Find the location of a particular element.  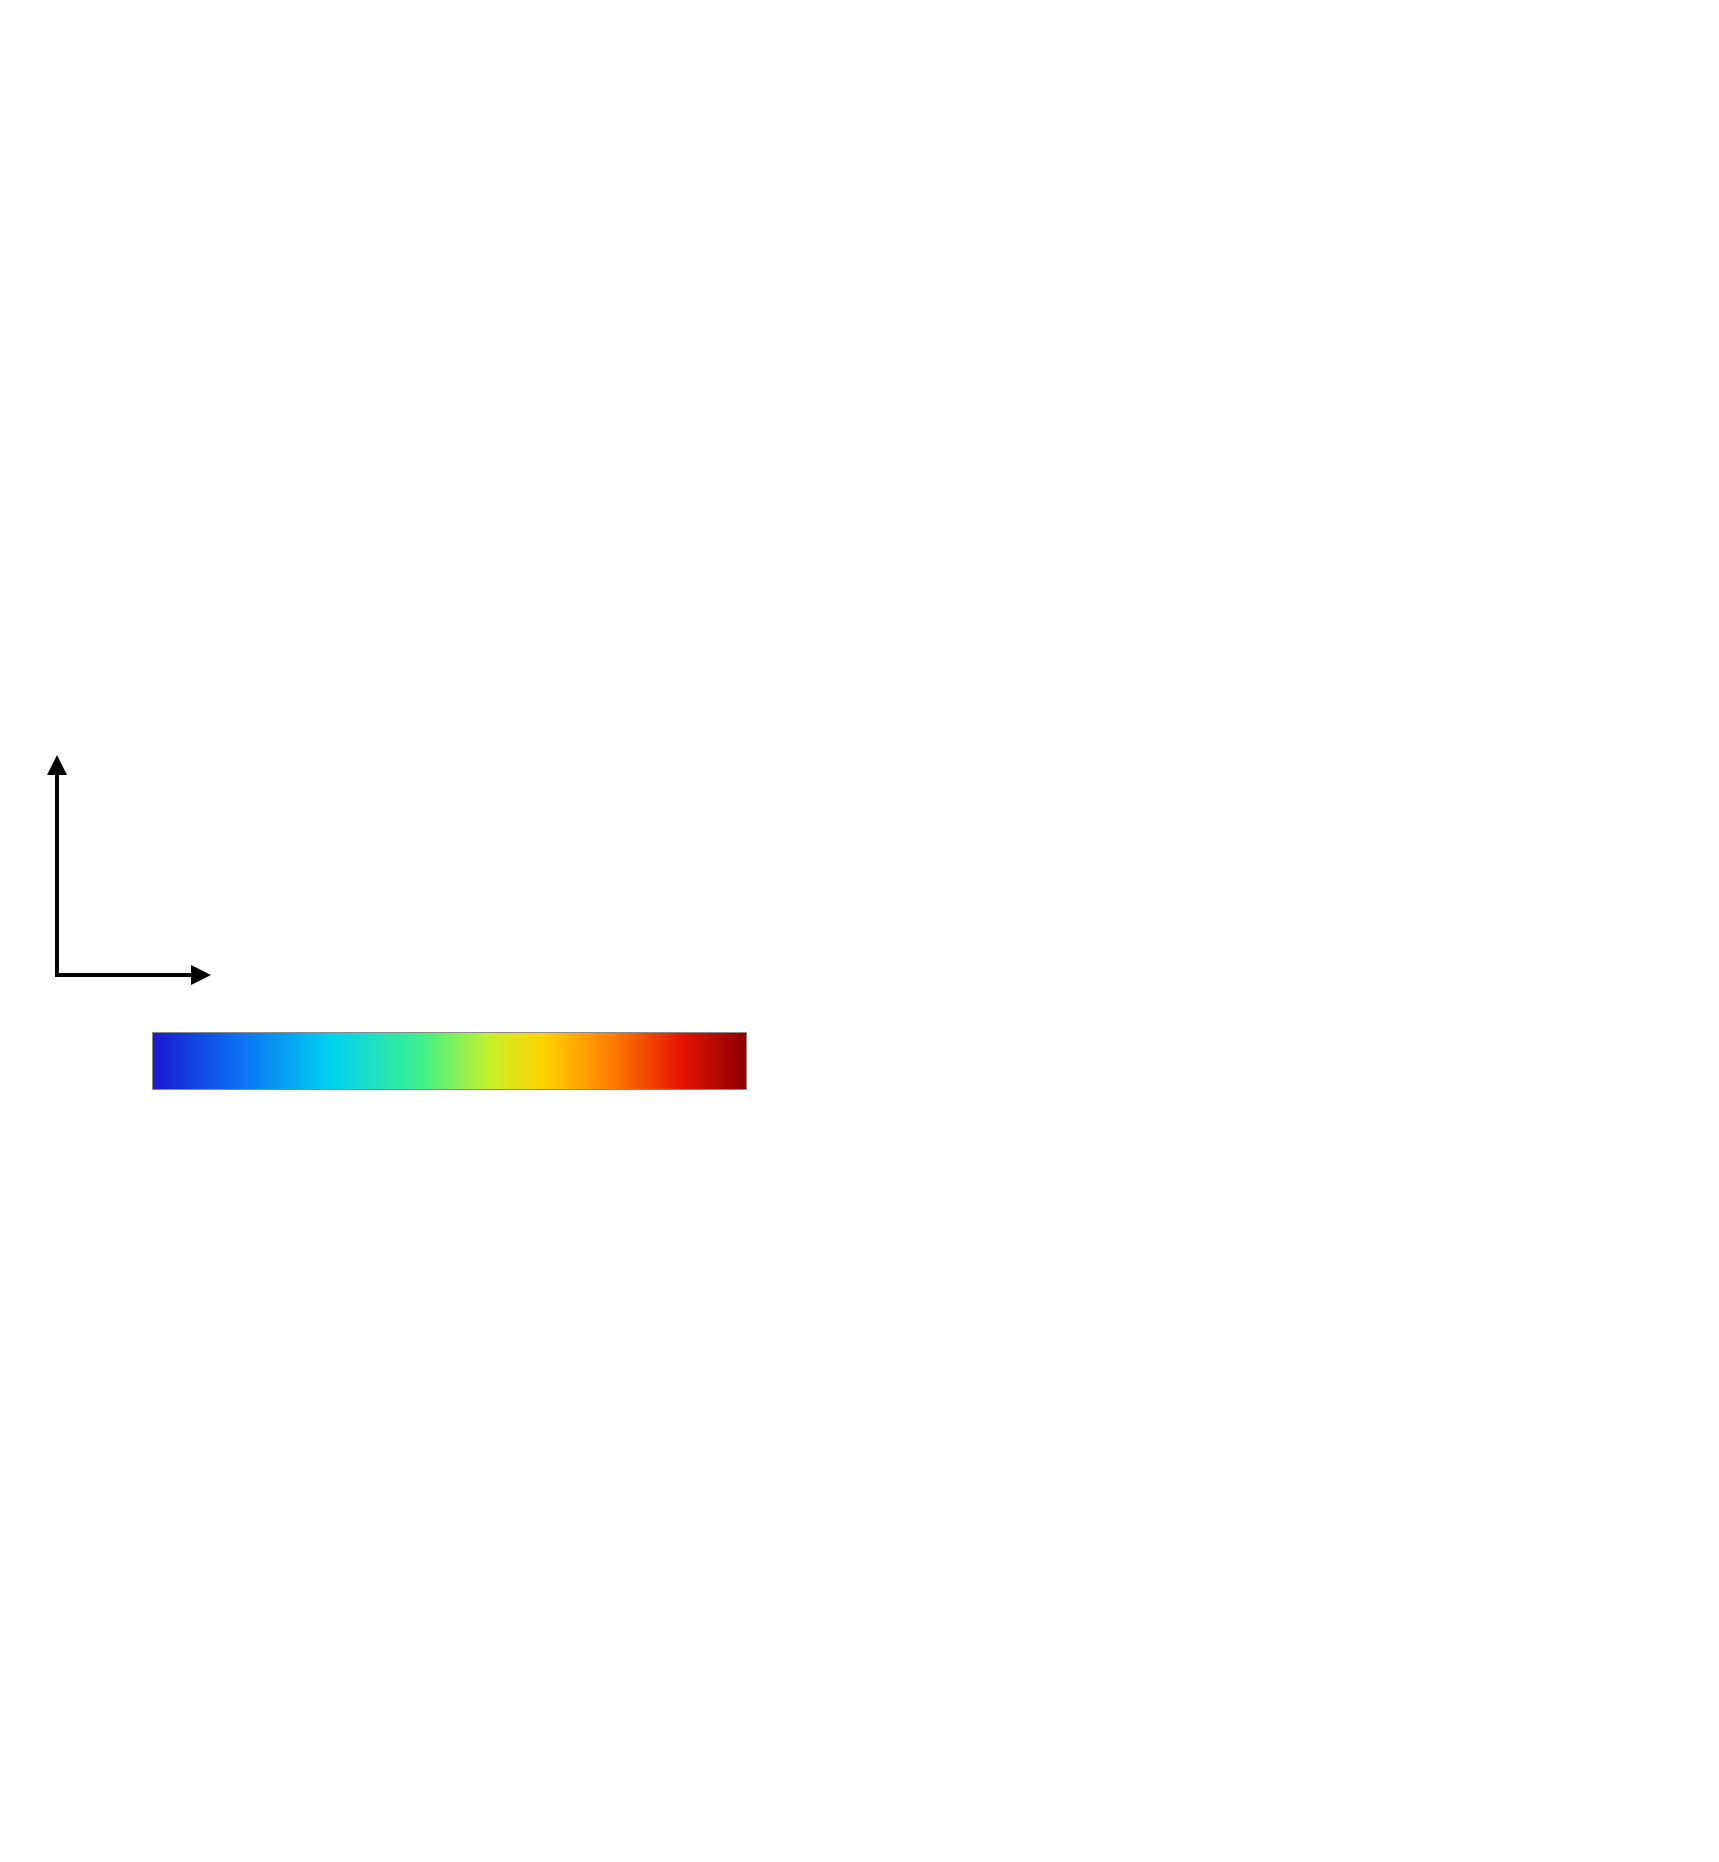

x-axis-arrow-head-icon is located at coordinates (201, 975).